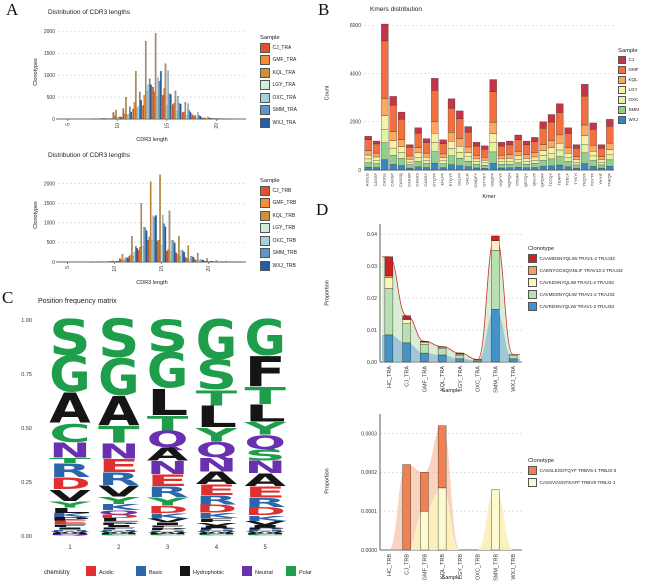 This screenshot has height=583, width=650. I want to click on chart-title: Distribution of CDR3 lengths, so click(89, 12).